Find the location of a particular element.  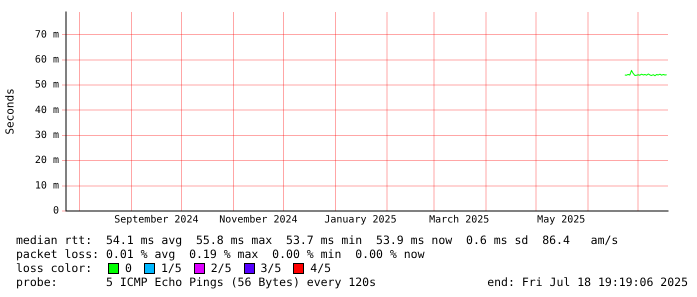

x-tick-label: January 2025 is located at coordinates (360, 220).